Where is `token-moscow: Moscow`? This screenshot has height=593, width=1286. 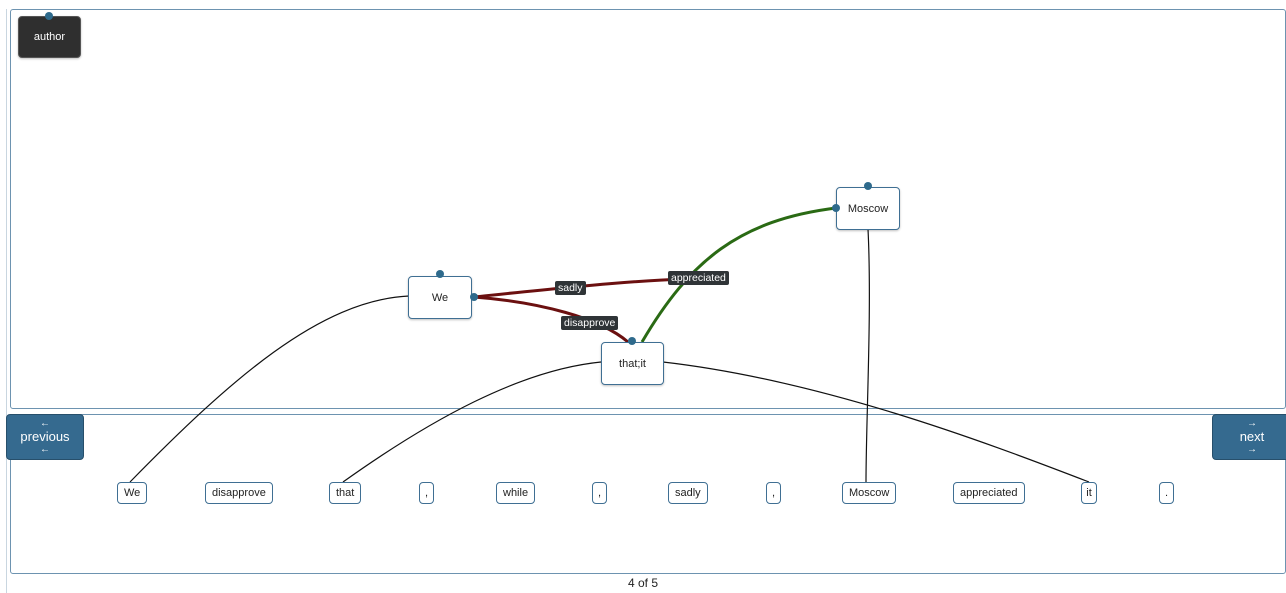
token-moscow: Moscow is located at coordinates (869, 493).